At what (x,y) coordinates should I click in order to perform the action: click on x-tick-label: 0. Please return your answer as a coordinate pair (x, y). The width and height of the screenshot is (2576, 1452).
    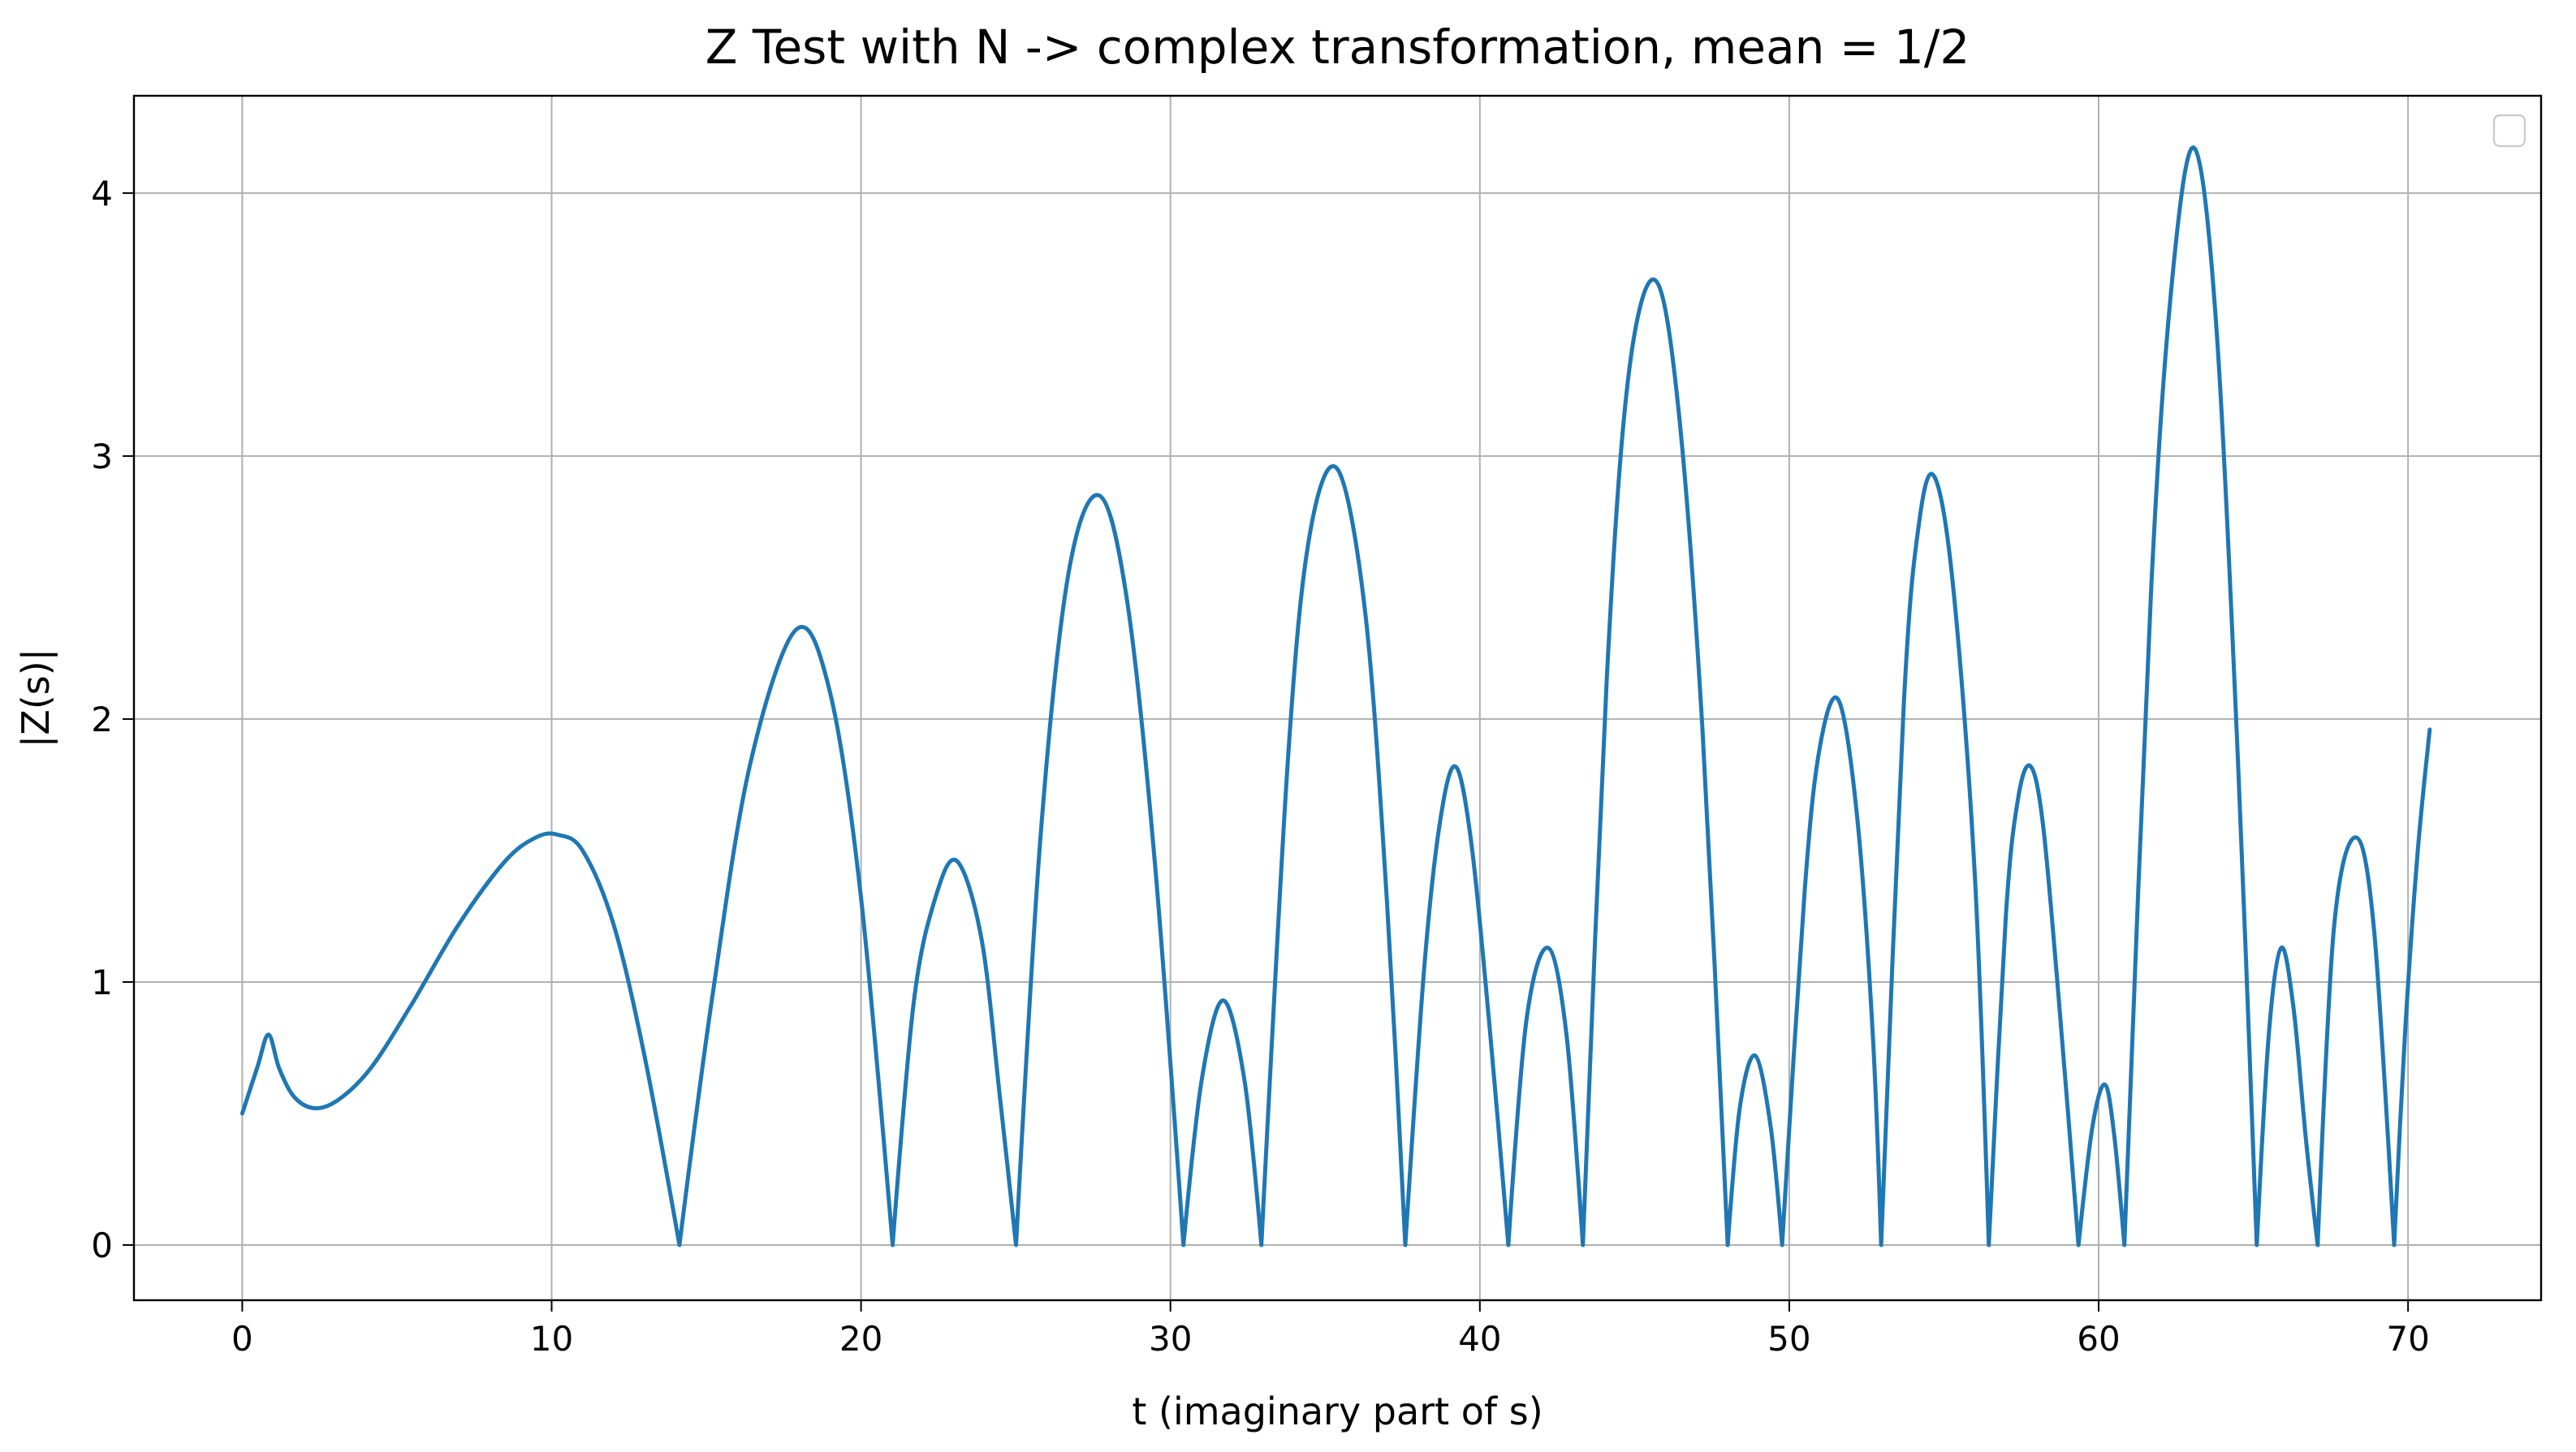
    Looking at the image, I should click on (242, 1339).